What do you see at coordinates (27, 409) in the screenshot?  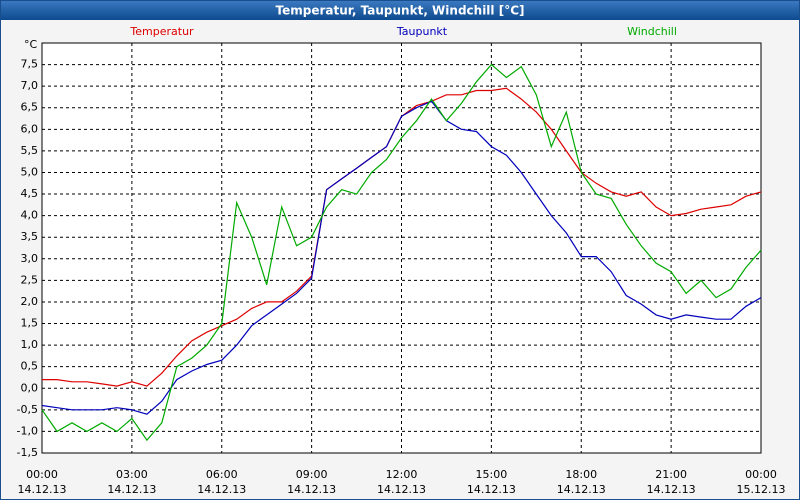 I see `y-tick-label: -0,5` at bounding box center [27, 409].